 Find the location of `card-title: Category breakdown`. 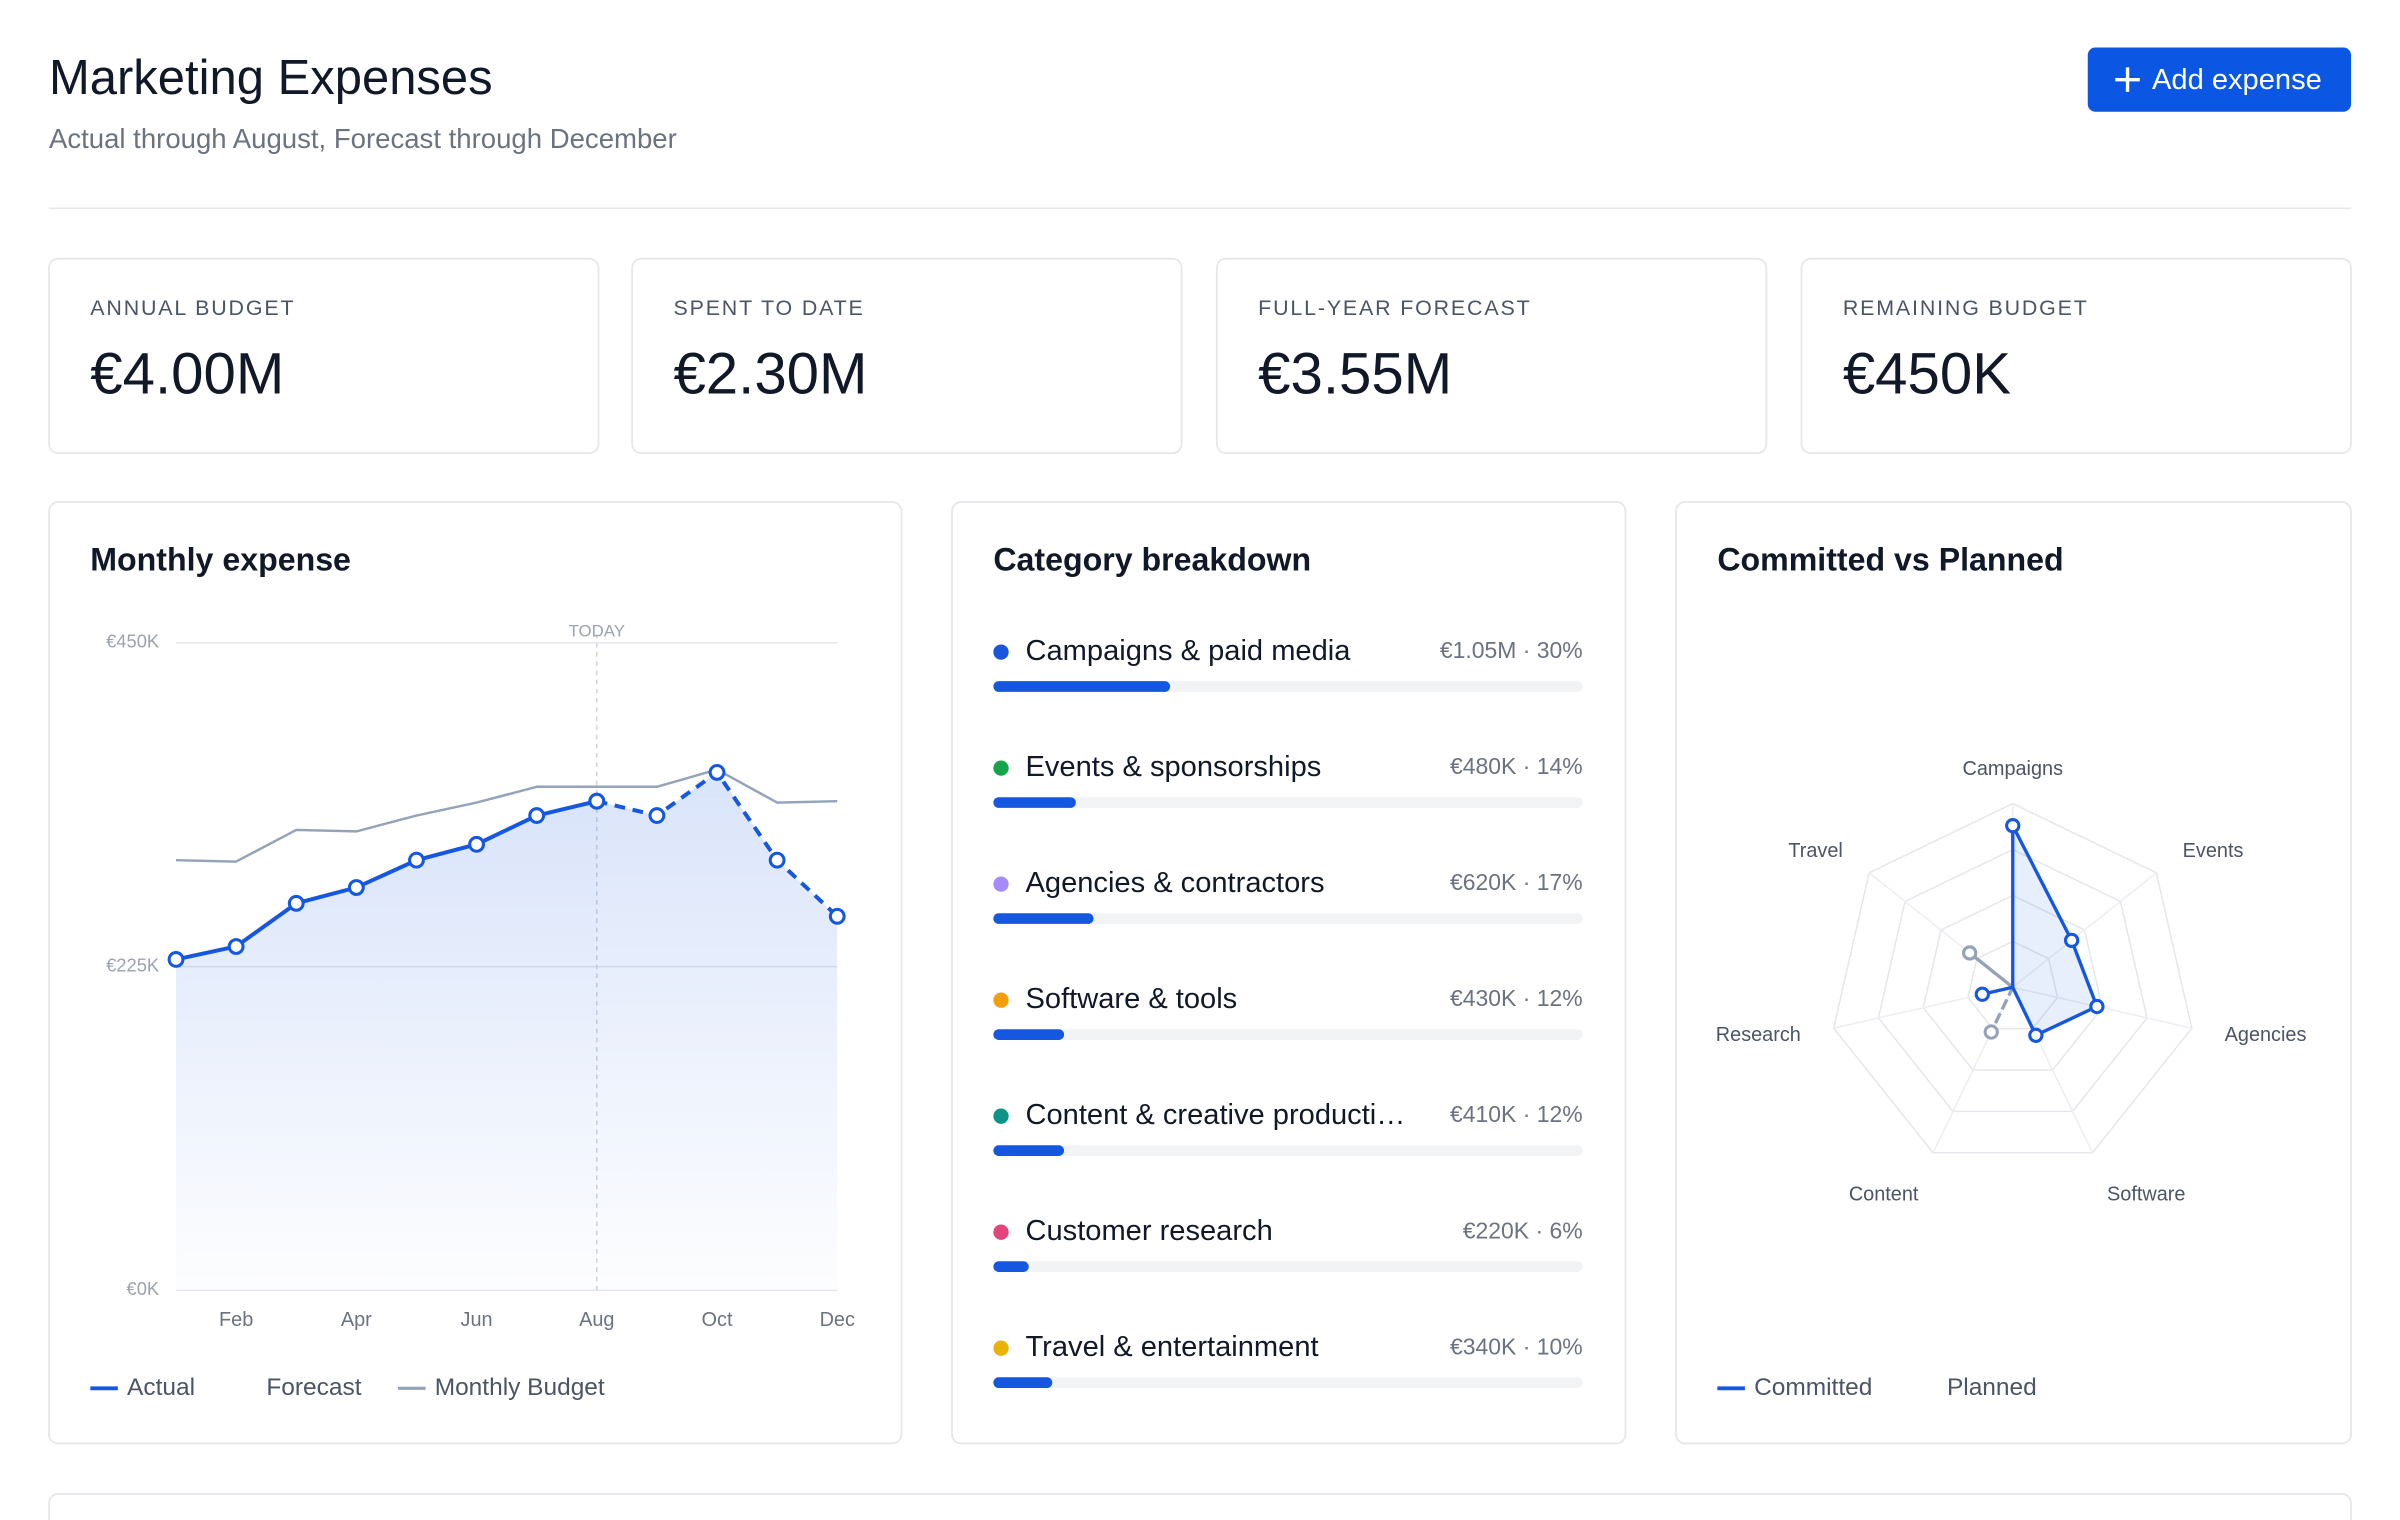

card-title: Category breakdown is located at coordinates (1152, 559).